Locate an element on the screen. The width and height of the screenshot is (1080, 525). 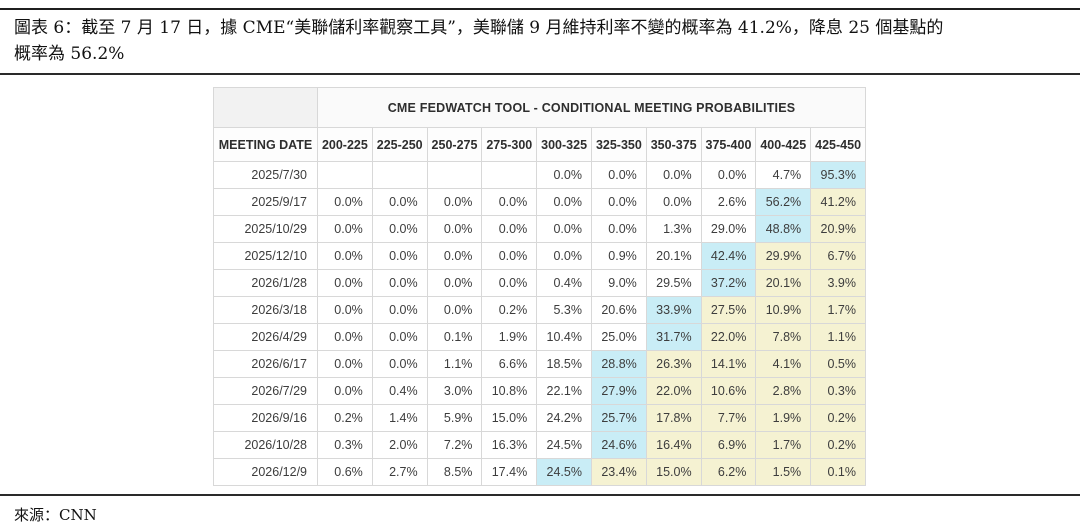
probability-cell: 29.0% is located at coordinates (728, 229).